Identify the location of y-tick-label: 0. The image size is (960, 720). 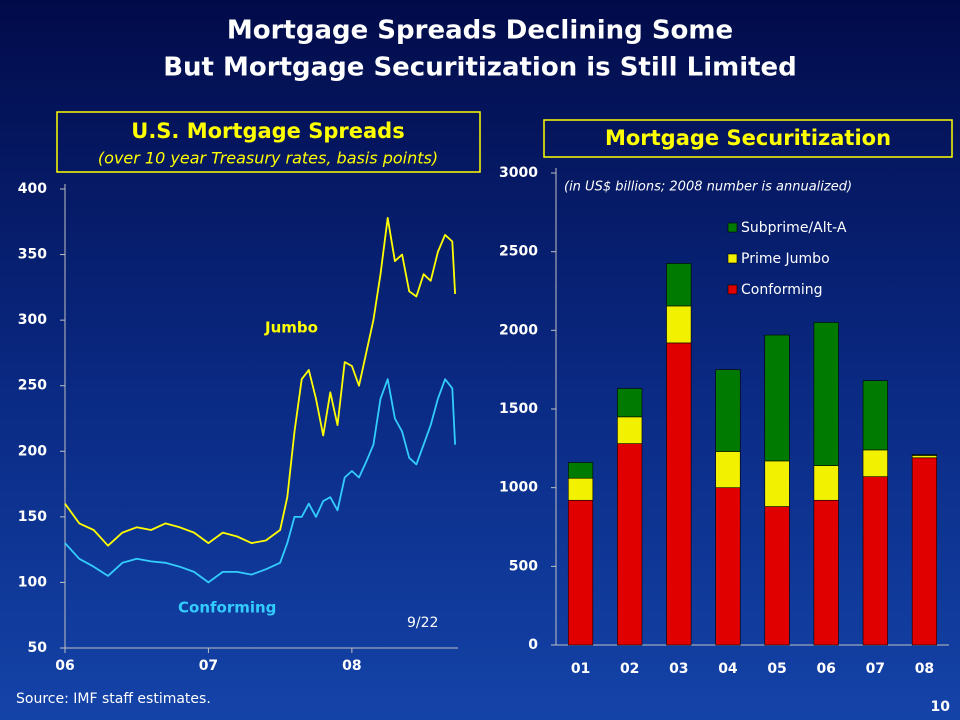
(533, 645).